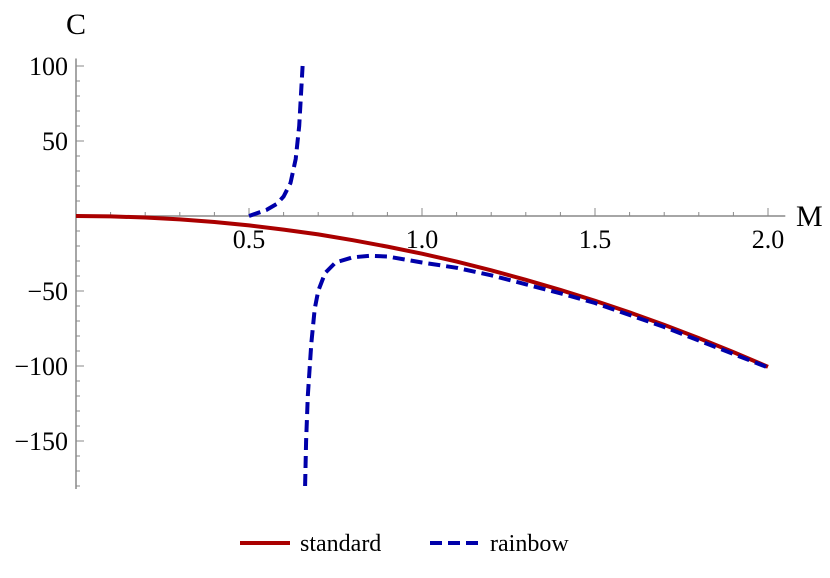  I want to click on x-axis-label: M, so click(809, 216).